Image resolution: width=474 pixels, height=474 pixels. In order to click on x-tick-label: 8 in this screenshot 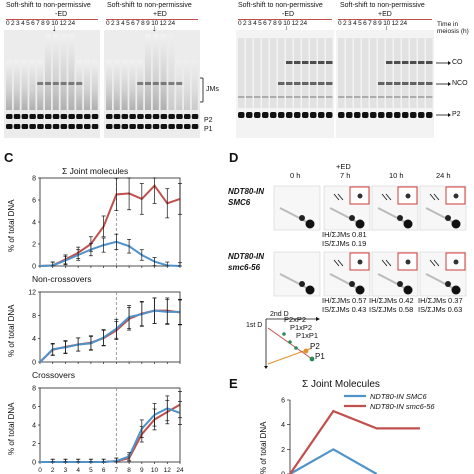, I will do `click(129, 470)`.